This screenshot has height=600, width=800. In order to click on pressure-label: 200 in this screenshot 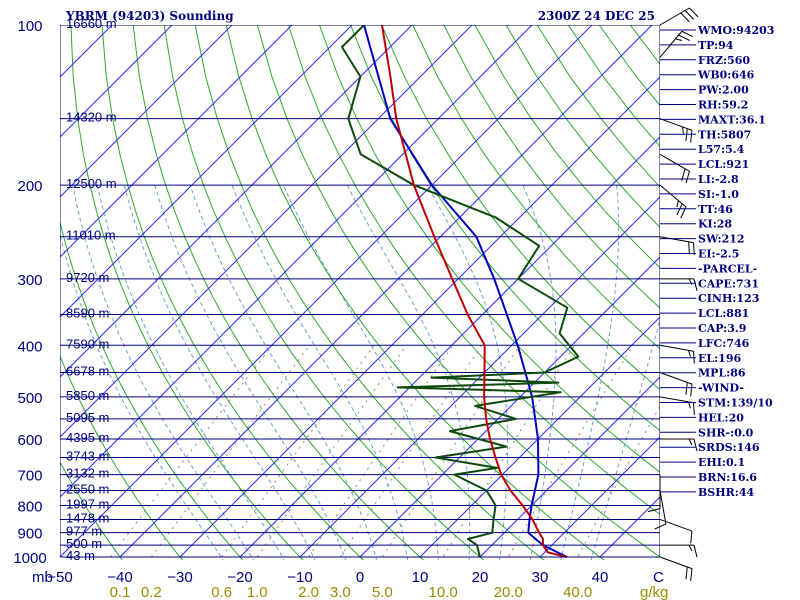, I will do `click(29, 186)`.